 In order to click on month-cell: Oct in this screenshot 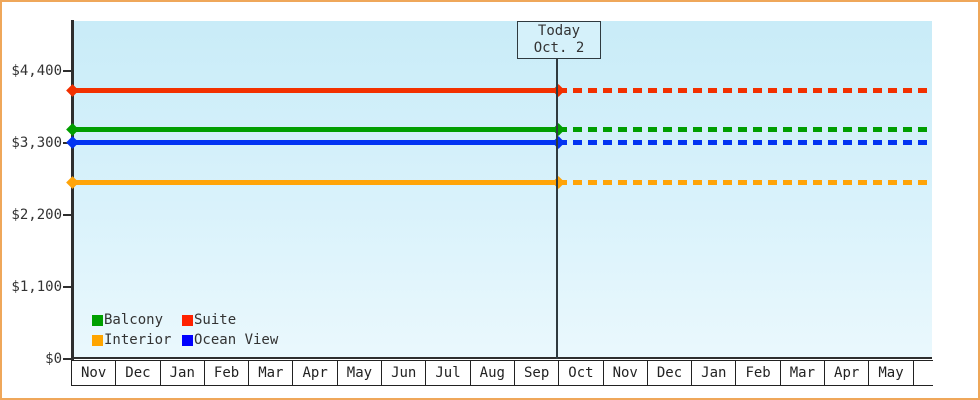, I will do `click(580, 373)`.